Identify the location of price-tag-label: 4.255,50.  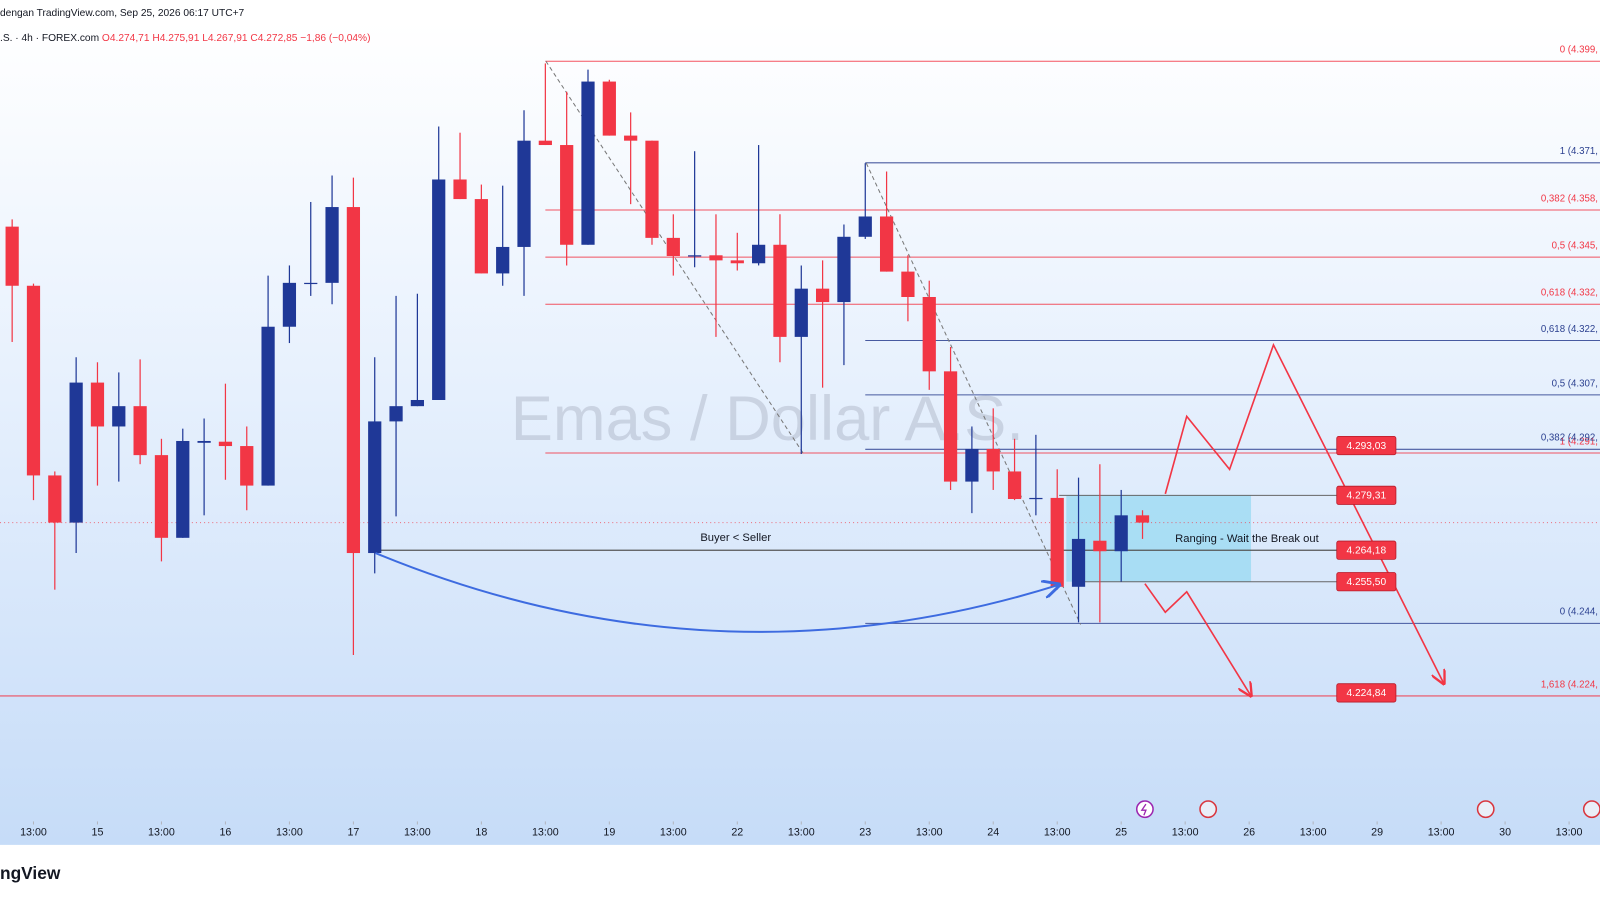
(1366, 582).